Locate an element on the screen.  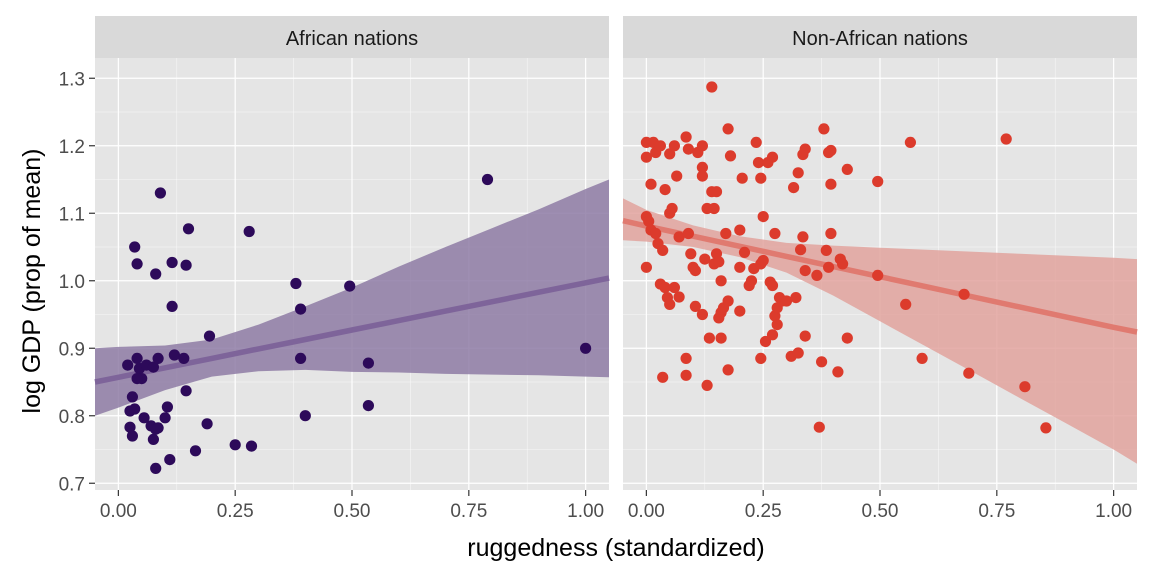
y-tick-label: 1.0 is located at coordinates (72, 282).